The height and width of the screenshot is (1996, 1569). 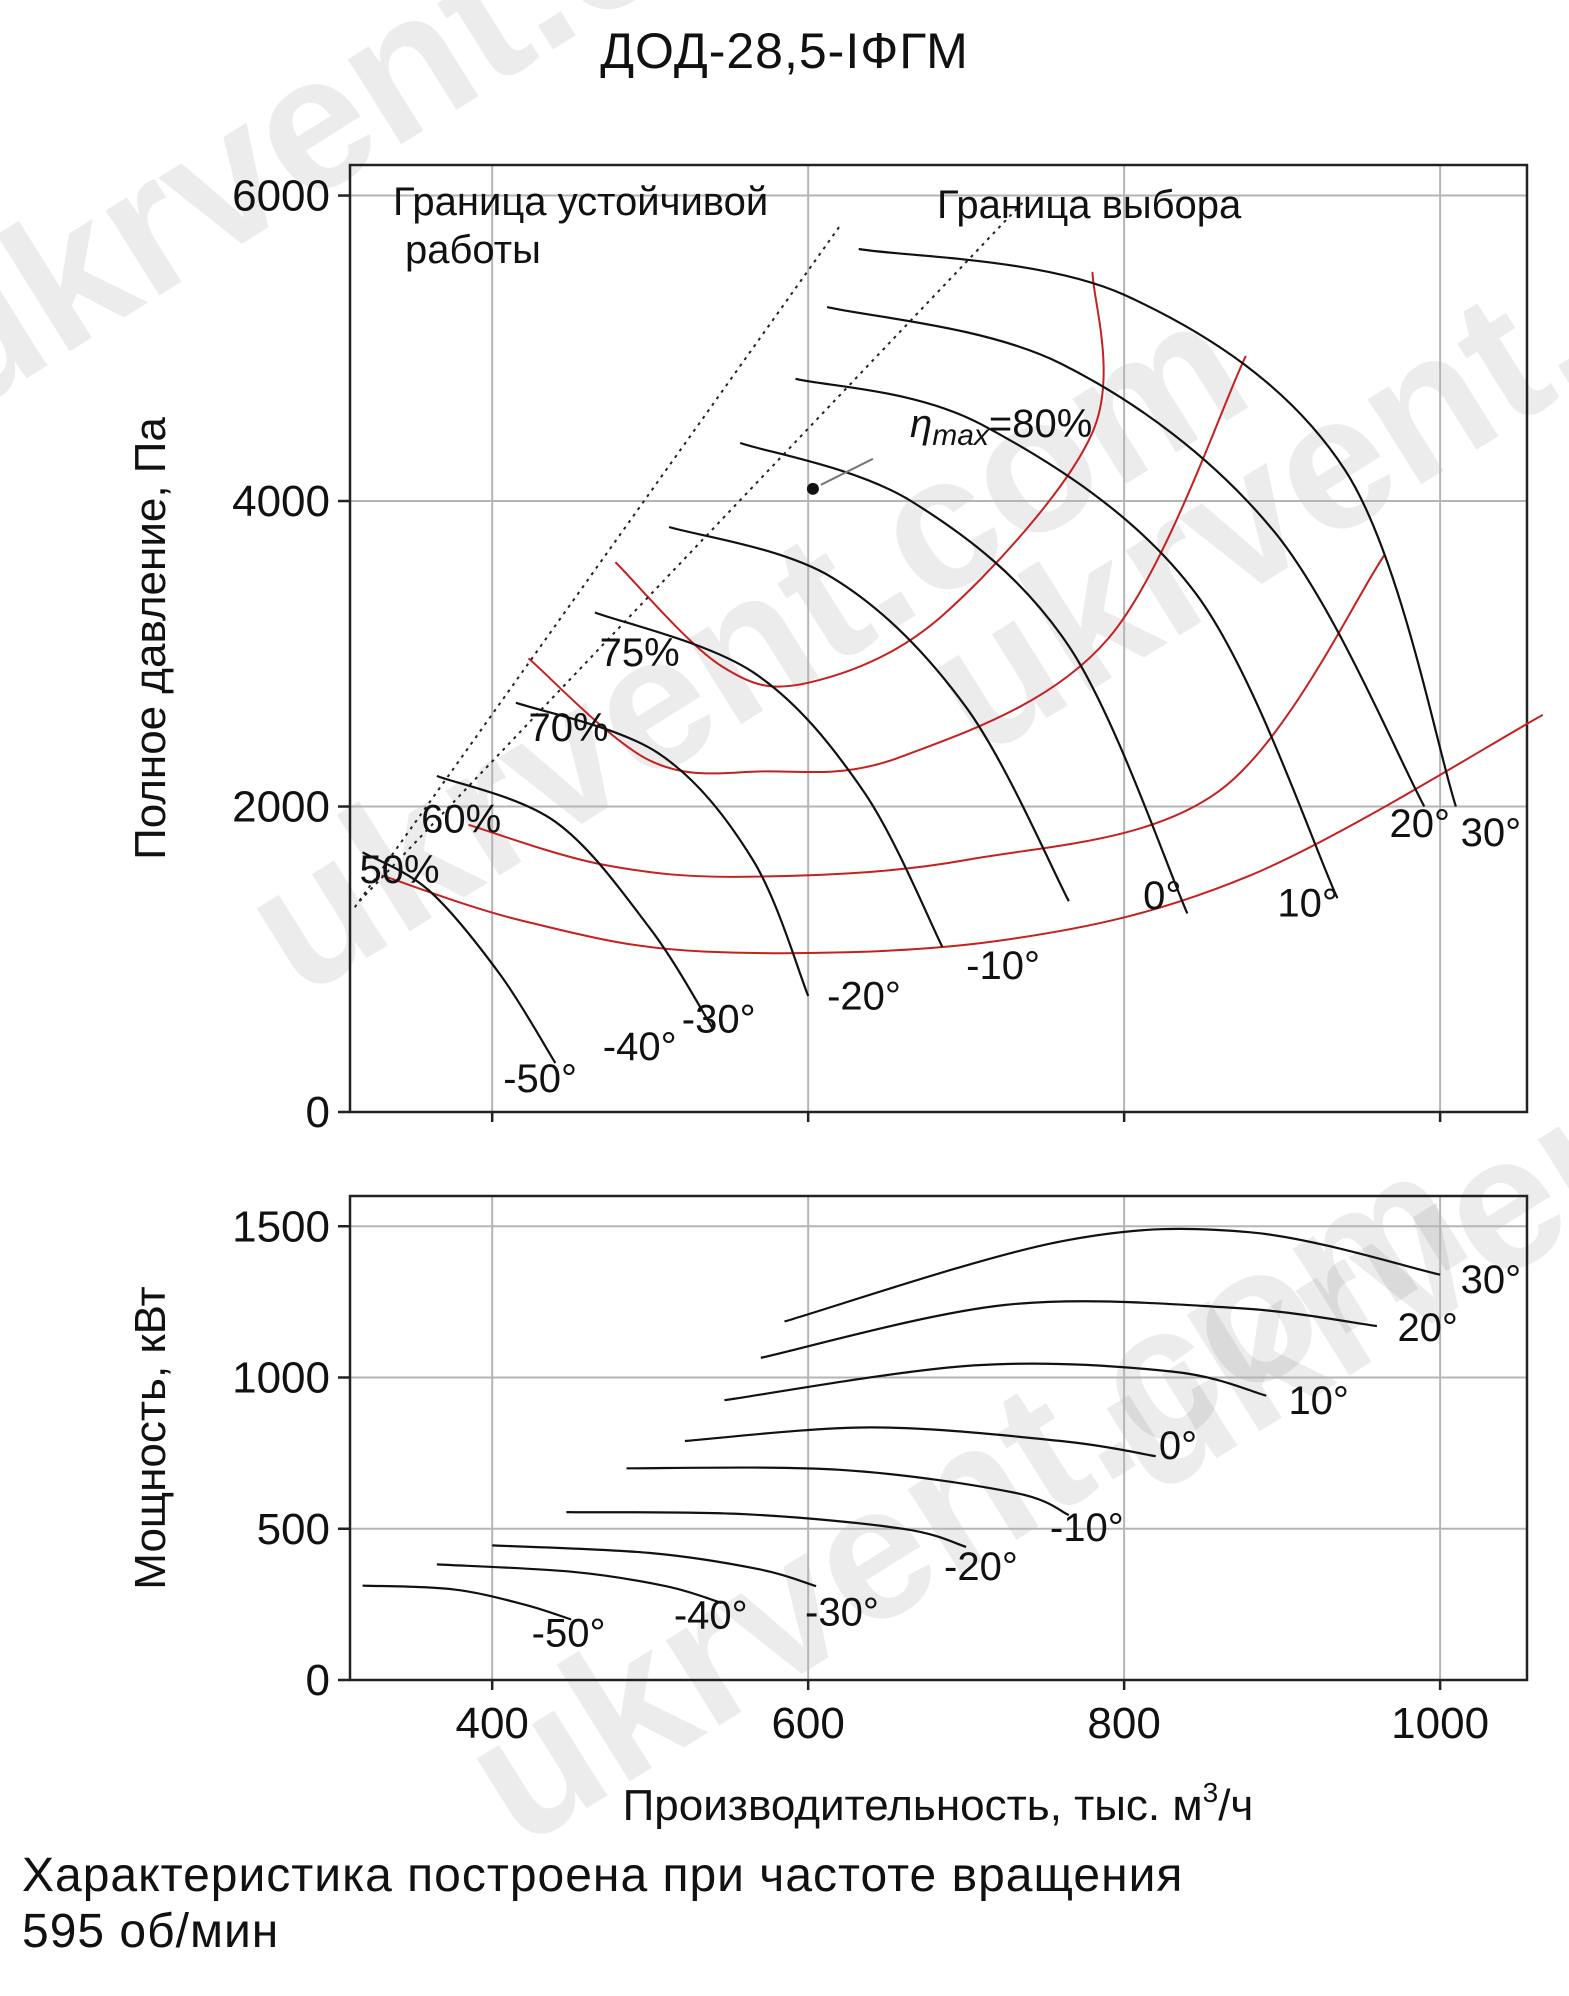 I want to click on x-axis-label: Производительность, тыс. м3/ч, so click(x=938, y=1803).